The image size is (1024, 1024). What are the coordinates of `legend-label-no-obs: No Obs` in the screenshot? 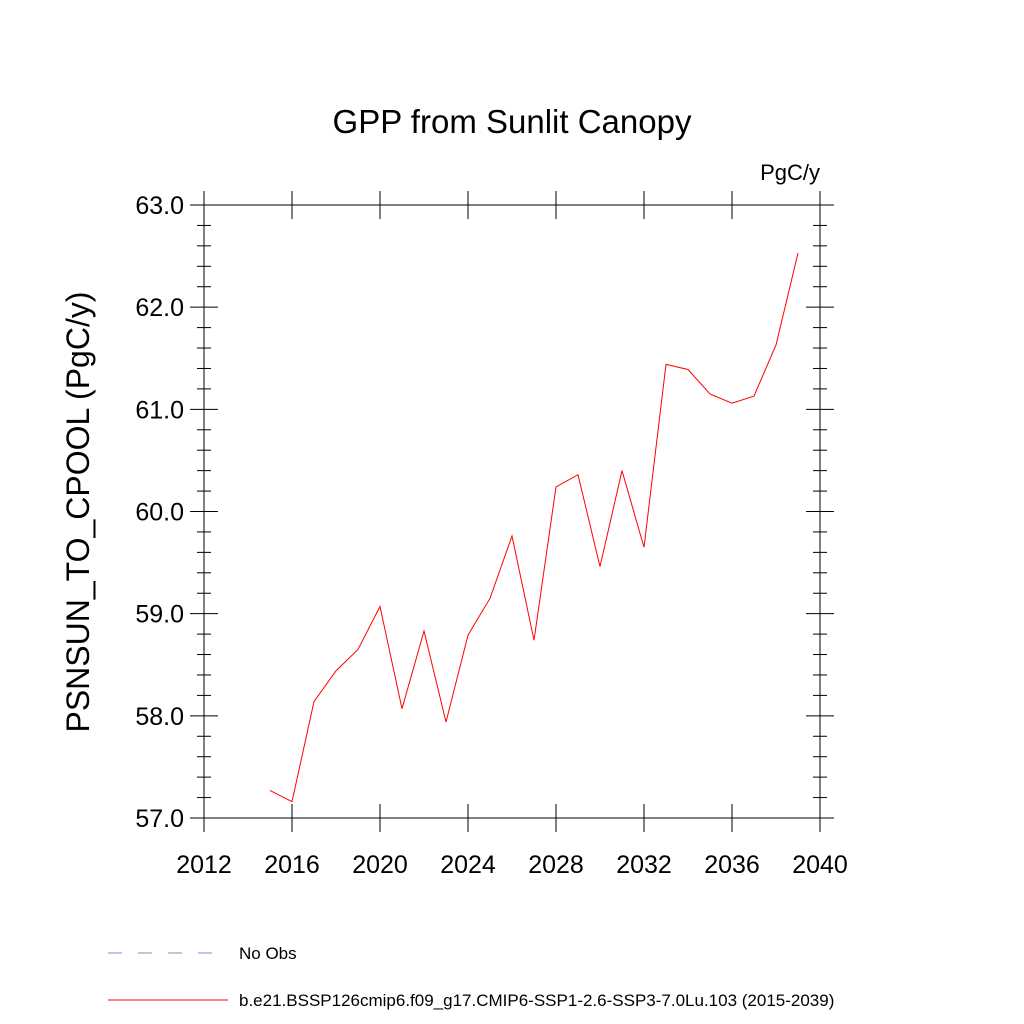 It's located at (268, 953).